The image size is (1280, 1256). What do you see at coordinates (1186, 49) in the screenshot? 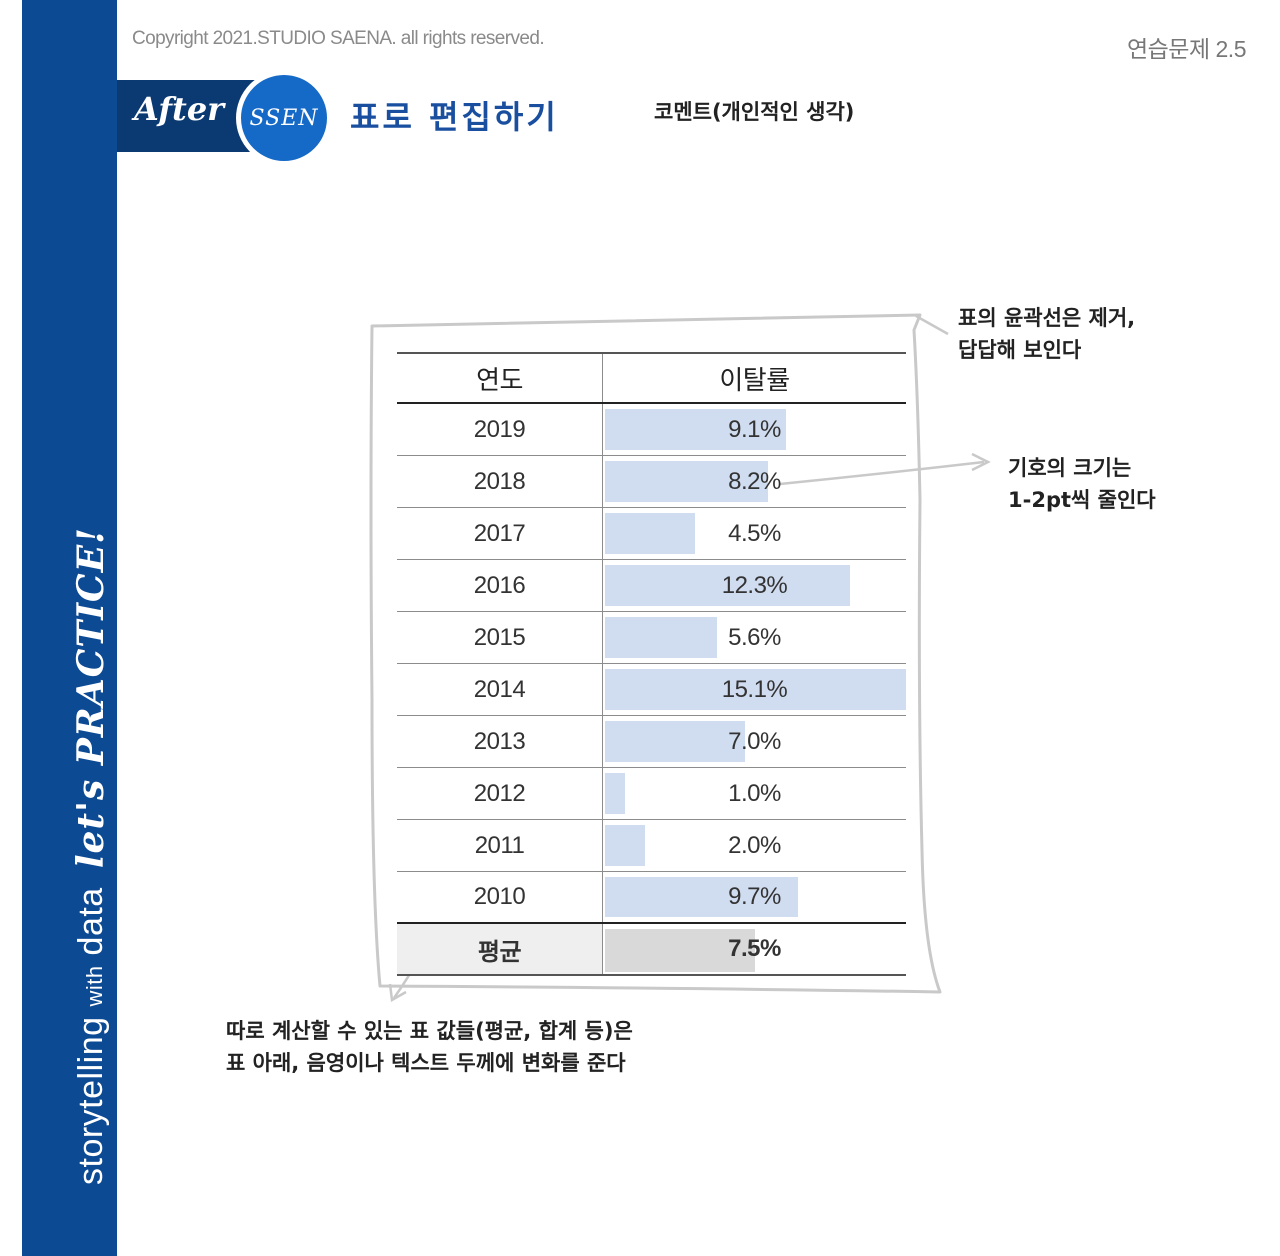
I see `exercise-label: 연습문제 2.5` at bounding box center [1186, 49].